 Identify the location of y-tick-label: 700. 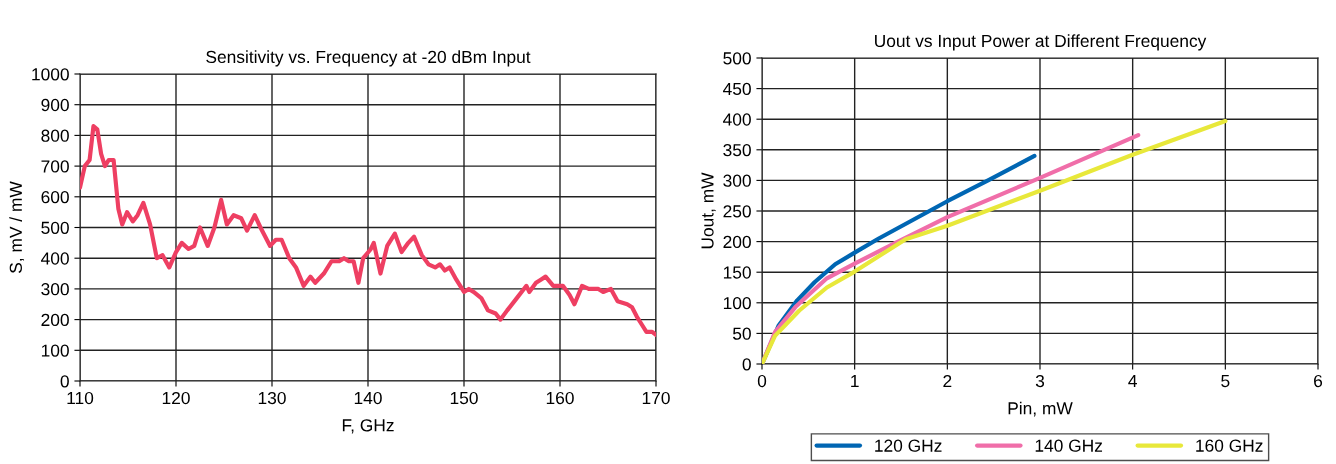
(55, 166).